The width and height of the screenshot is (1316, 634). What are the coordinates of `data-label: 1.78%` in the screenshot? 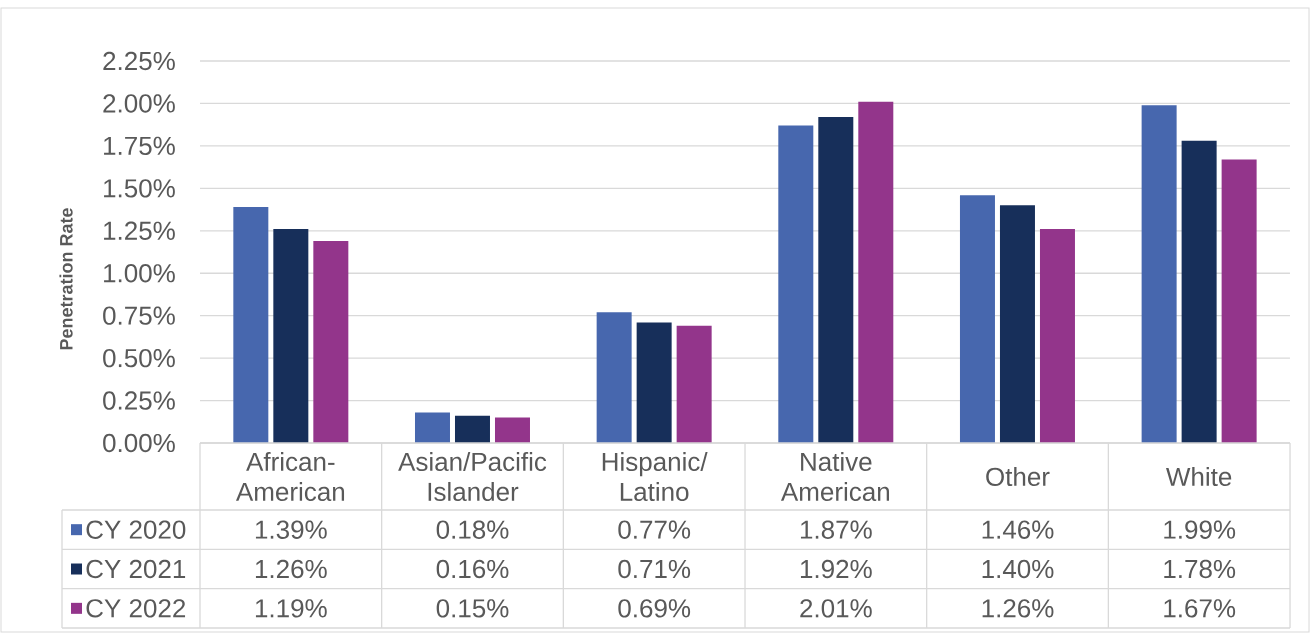 It's located at (1200, 569).